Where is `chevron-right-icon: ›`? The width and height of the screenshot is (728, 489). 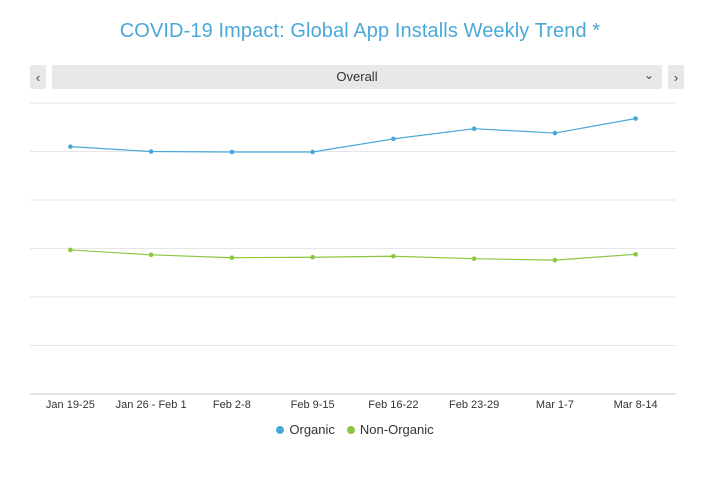
chevron-right-icon: › is located at coordinates (676, 77).